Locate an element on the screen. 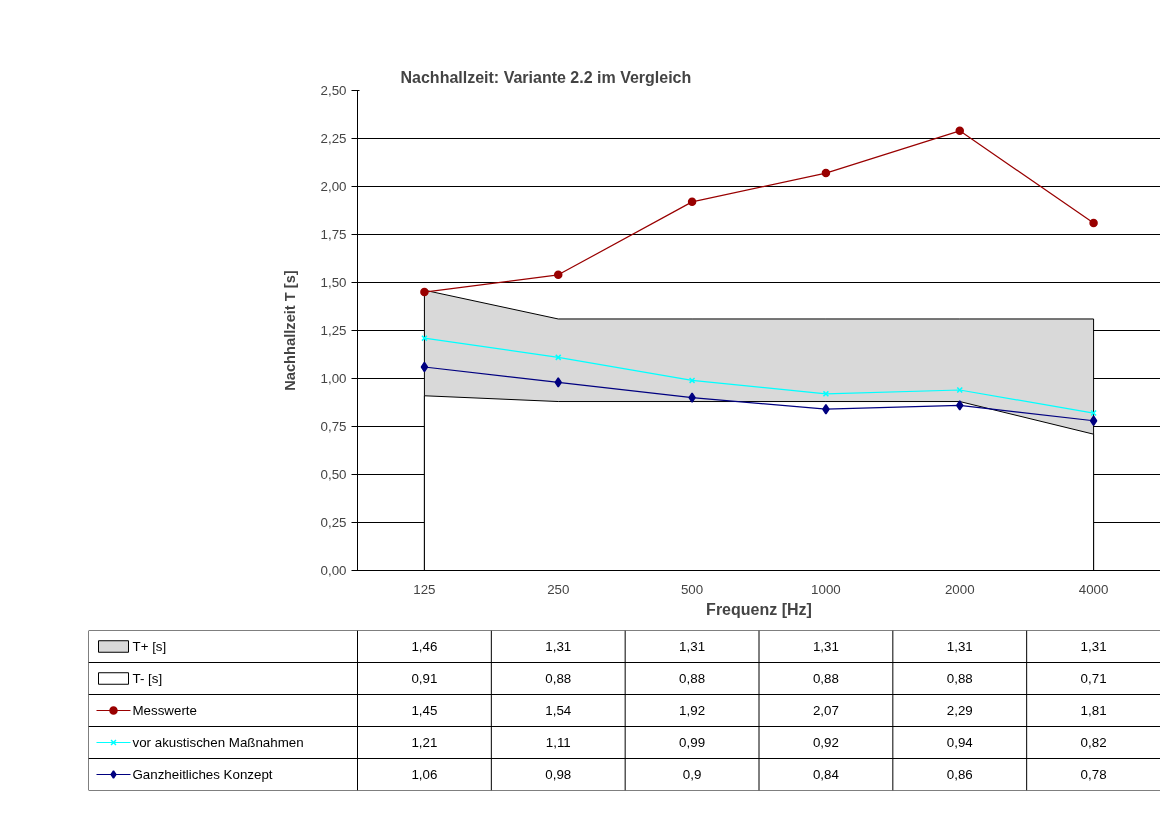 The image size is (1160, 819). y-tick-label: 2,25 is located at coordinates (333, 138).